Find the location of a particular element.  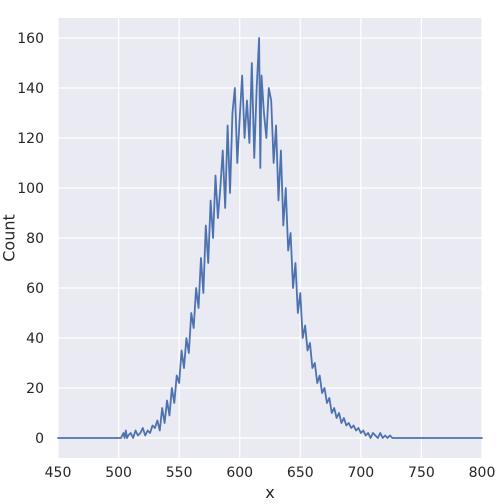

x-tick-label: 800 is located at coordinates (482, 473).